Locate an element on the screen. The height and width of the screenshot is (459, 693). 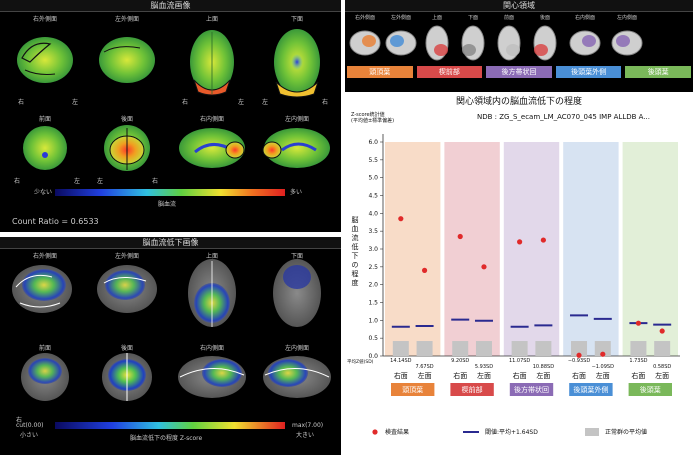
region-tag-label: 後頭葉外側 is located at coordinates (590, 389).